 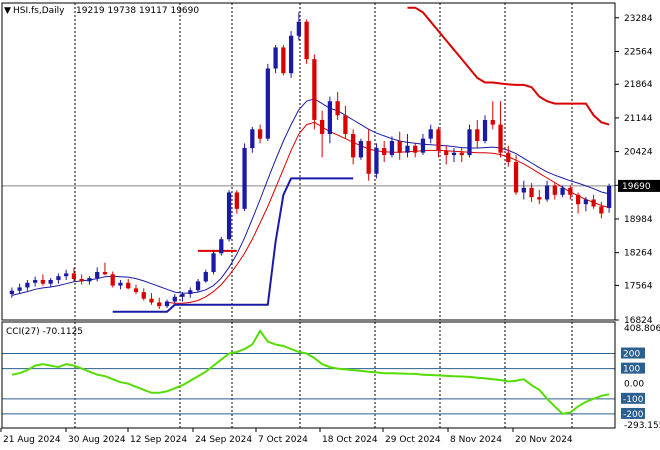 What do you see at coordinates (137, 11) in the screenshot?
I see `ohlc-label: 19219 19738 19117 19690` at bounding box center [137, 11].